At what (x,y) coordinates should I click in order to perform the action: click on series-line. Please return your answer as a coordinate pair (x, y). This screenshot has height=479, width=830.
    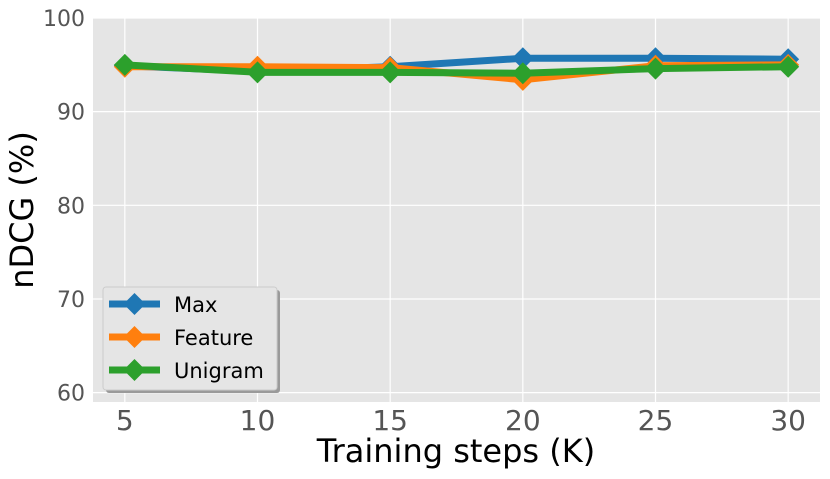
    Looking at the image, I should click on (456, 69).